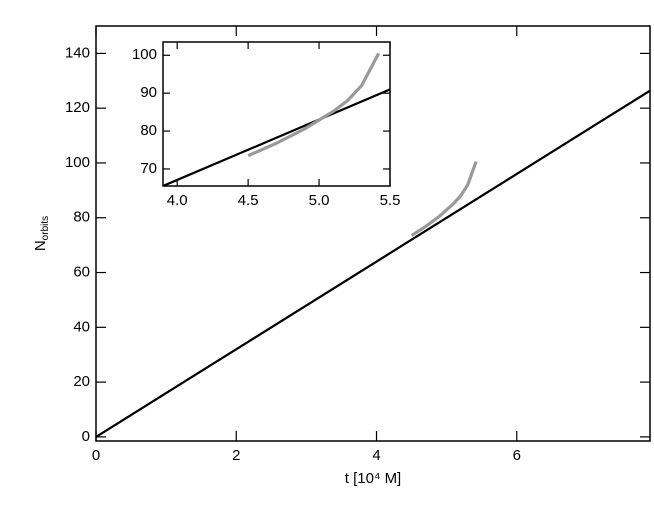  Describe the element at coordinates (96, 455) in the screenshot. I see `x-tick-label: 0` at that location.